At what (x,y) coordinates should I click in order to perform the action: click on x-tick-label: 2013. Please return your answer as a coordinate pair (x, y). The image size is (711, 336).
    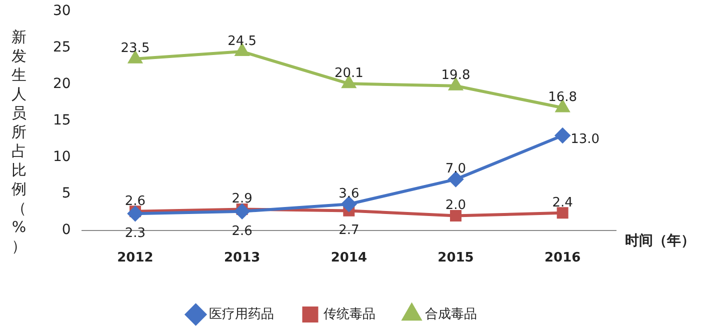
    Looking at the image, I should click on (242, 258).